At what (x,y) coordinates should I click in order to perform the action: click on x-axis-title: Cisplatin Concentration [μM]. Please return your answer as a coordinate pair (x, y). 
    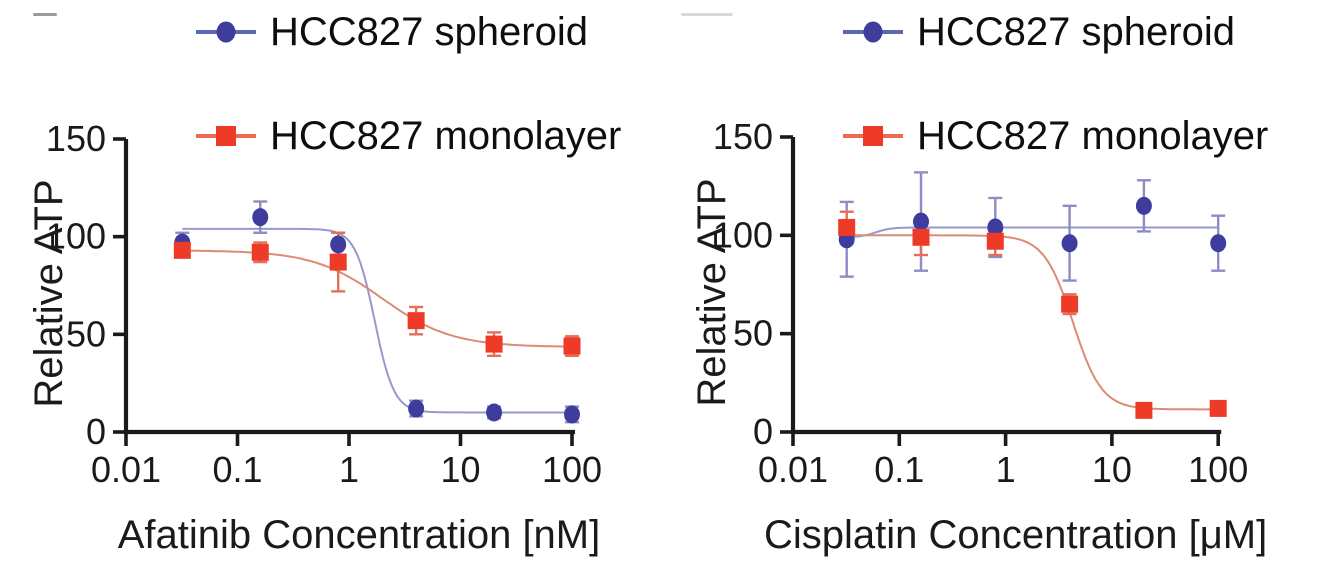
    Looking at the image, I should click on (1015, 535).